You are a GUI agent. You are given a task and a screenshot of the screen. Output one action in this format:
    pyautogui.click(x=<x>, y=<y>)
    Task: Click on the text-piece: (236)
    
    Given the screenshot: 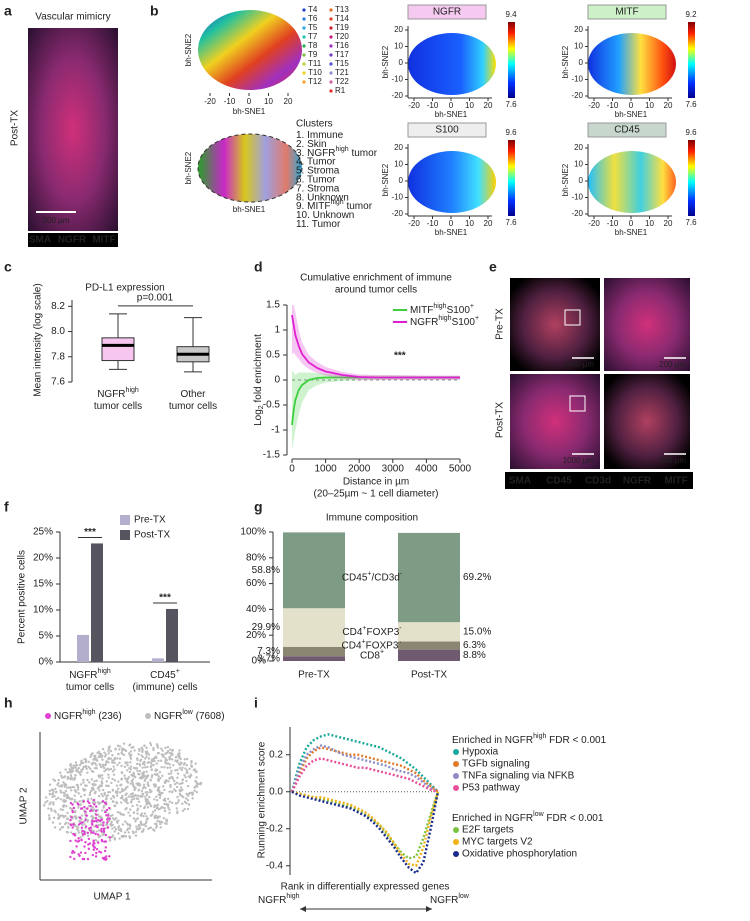 What is the action you would take?
    pyautogui.click(x=109, y=716)
    